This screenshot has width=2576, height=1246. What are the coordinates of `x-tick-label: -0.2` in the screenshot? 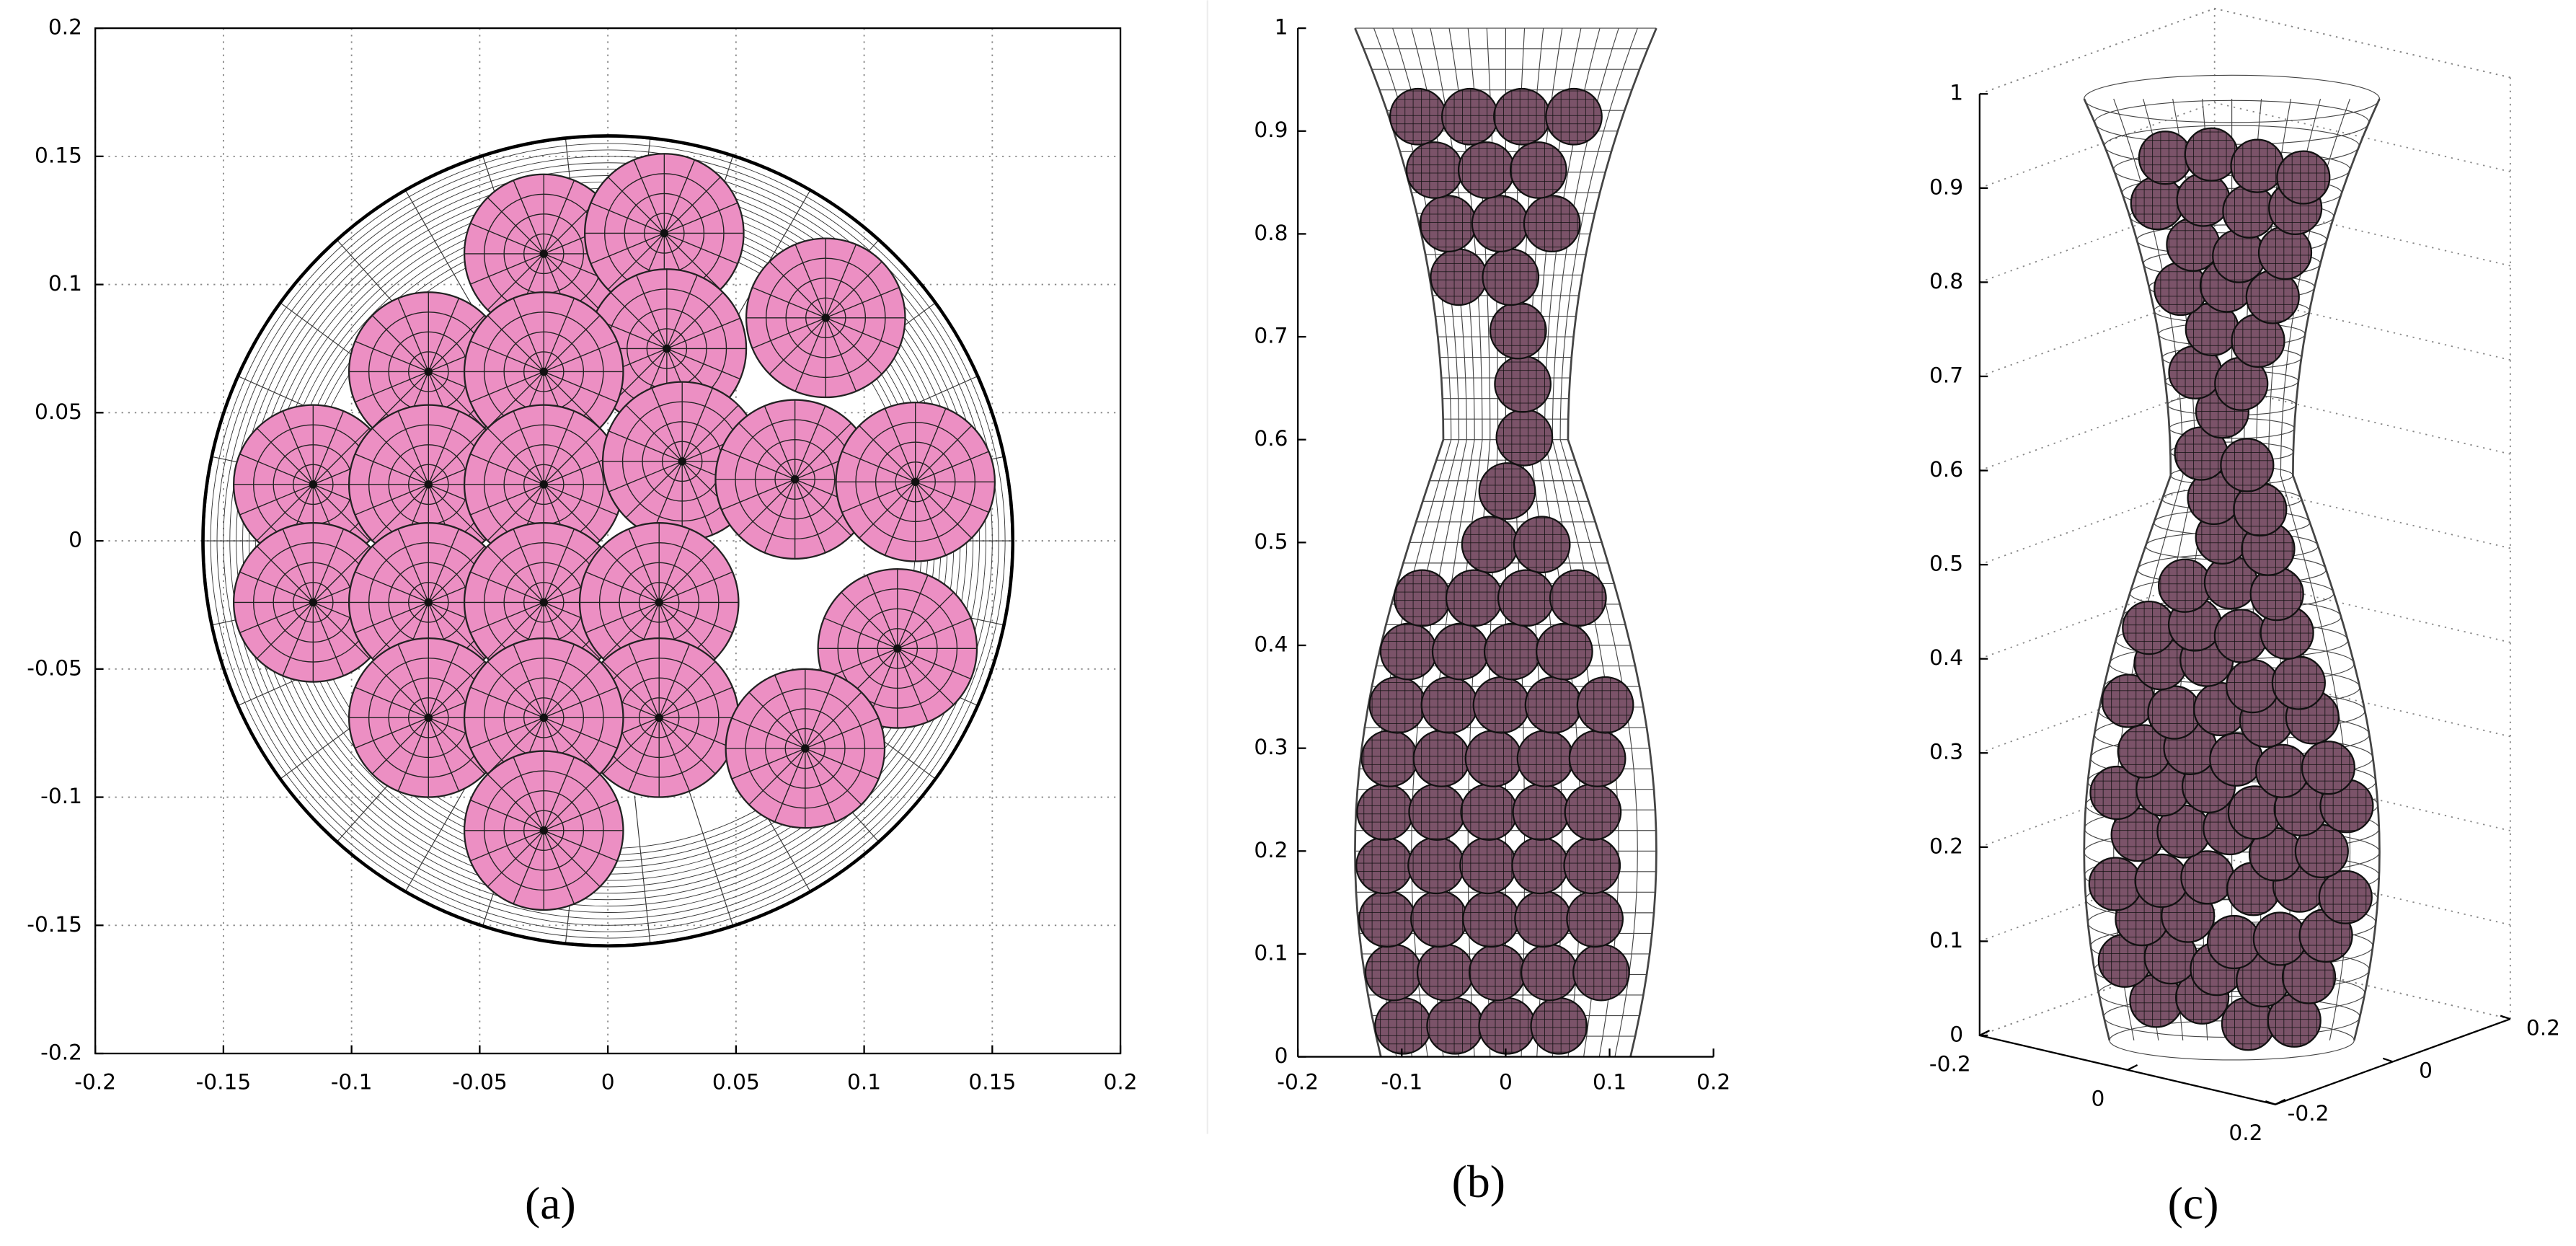 It's located at (95, 1082).